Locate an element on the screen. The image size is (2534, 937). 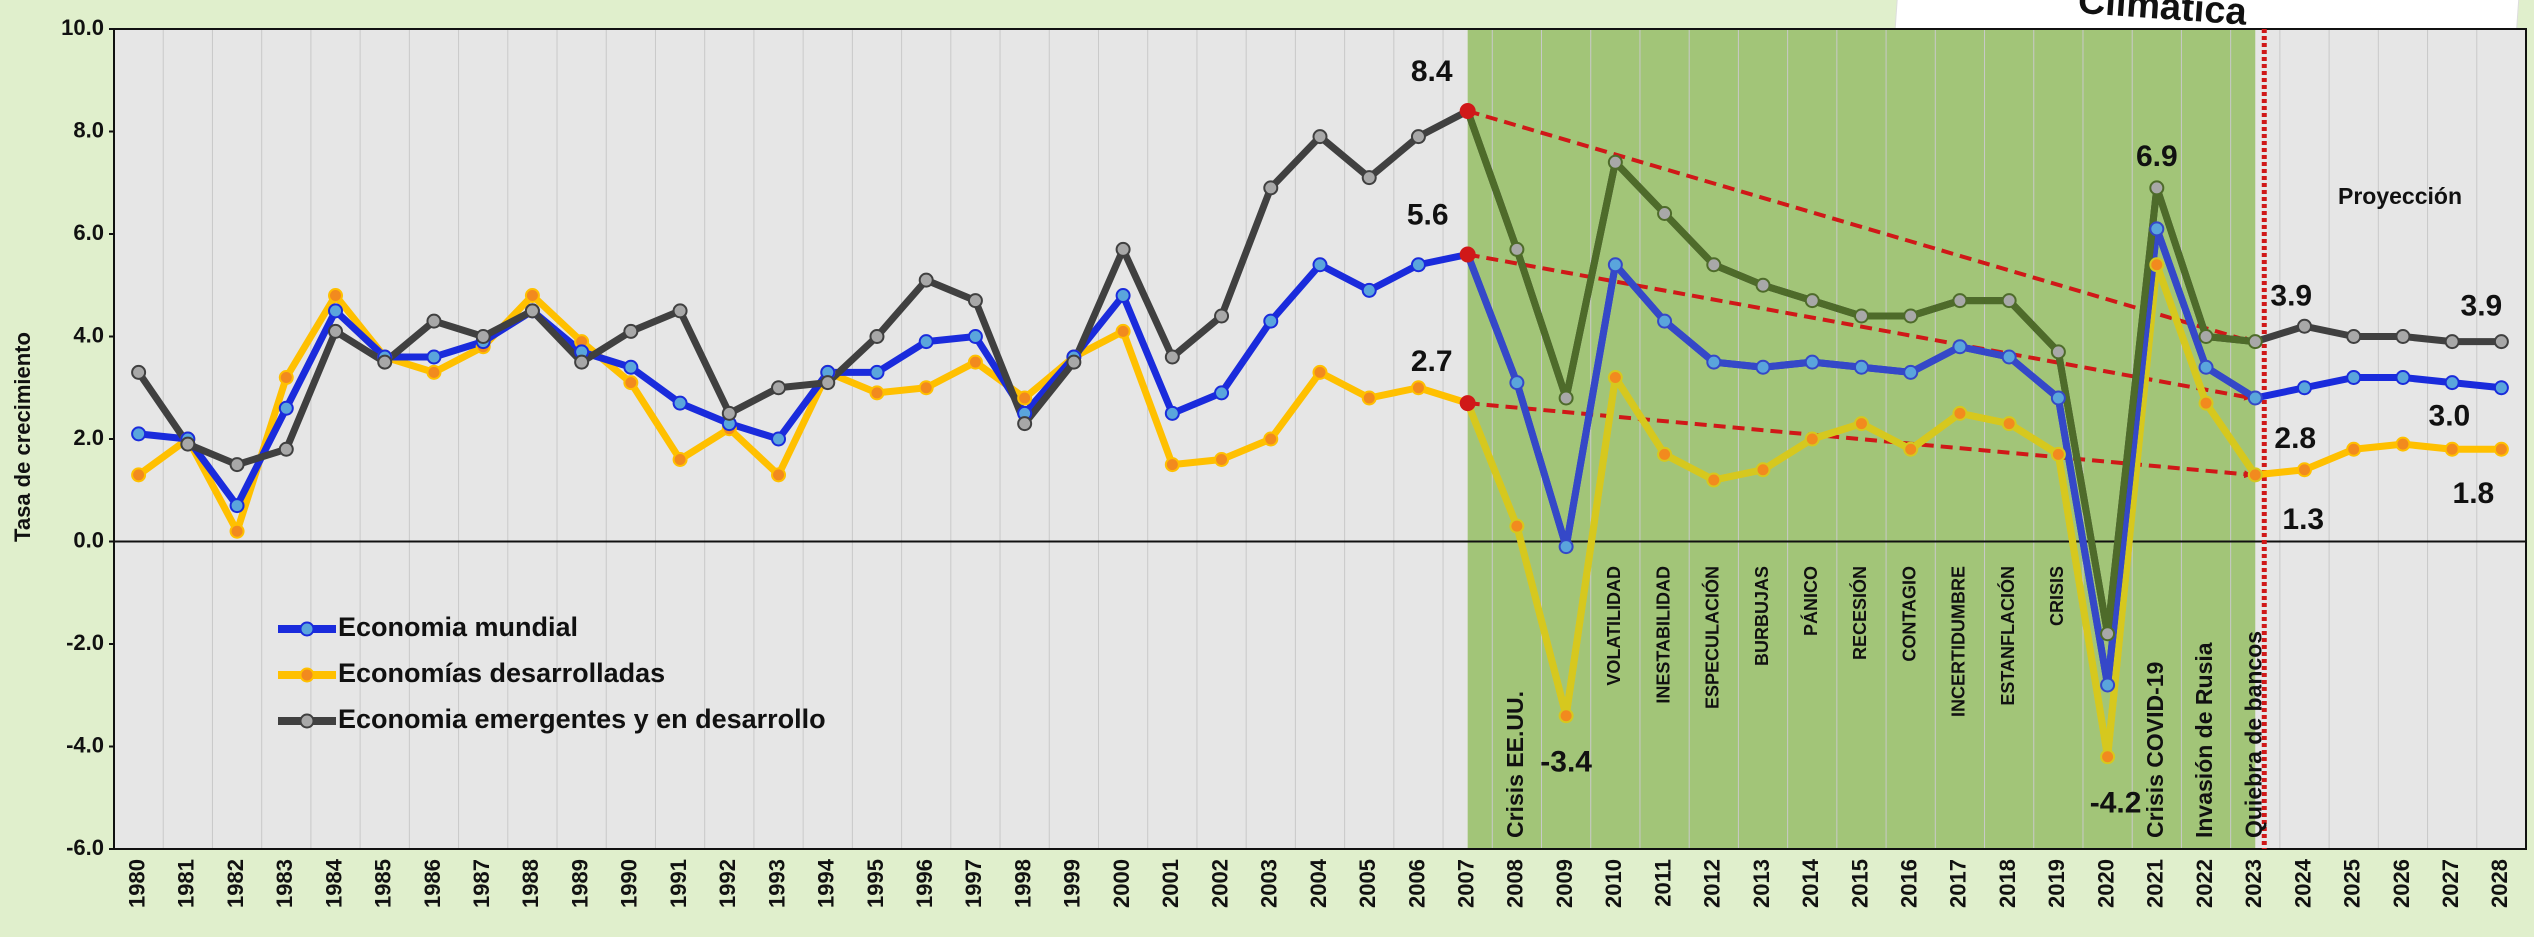
x-tick-label: 2014 is located at coordinates (1810, 883).